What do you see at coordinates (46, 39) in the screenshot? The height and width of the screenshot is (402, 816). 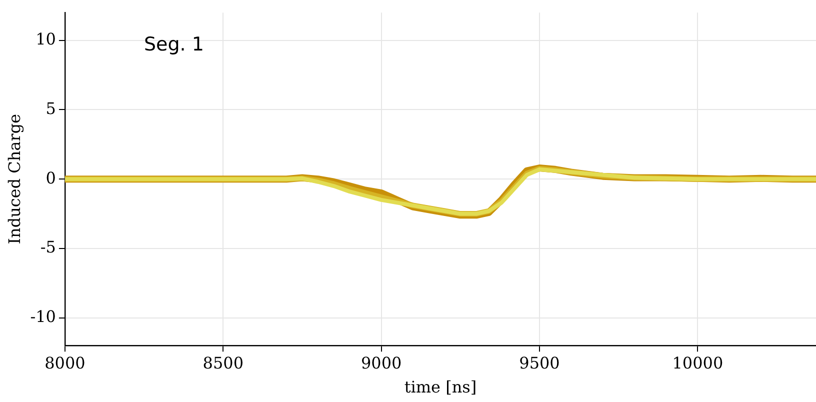 I see `y-tick-label: 10` at bounding box center [46, 39].